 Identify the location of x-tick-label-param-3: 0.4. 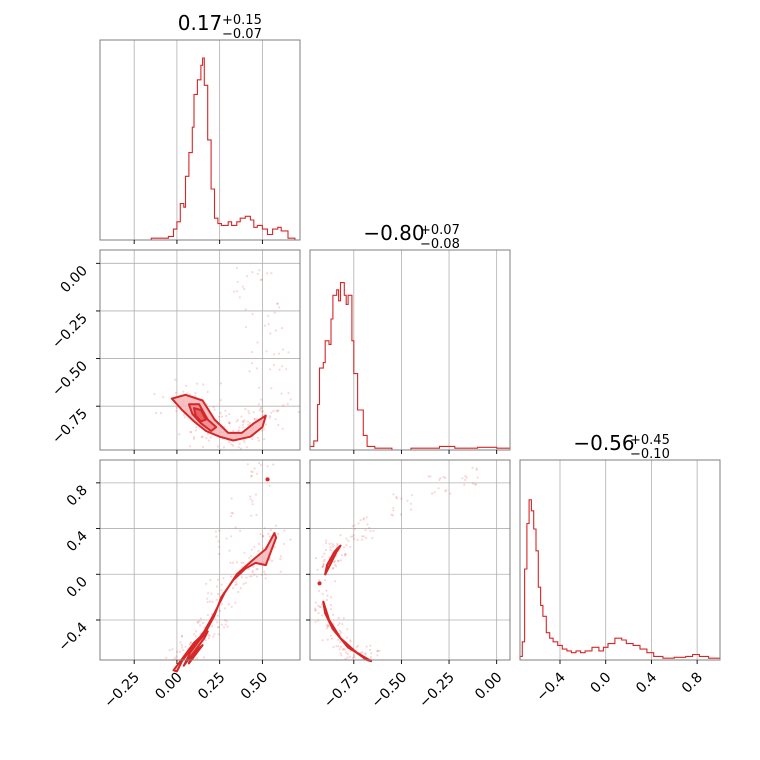
(646, 682).